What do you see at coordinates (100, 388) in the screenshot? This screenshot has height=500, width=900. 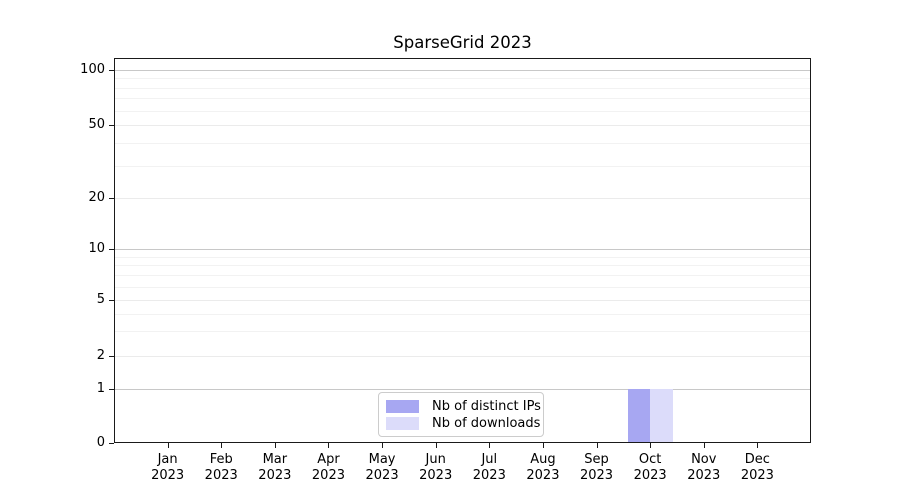 I see `y-tick-label: 1` at bounding box center [100, 388].